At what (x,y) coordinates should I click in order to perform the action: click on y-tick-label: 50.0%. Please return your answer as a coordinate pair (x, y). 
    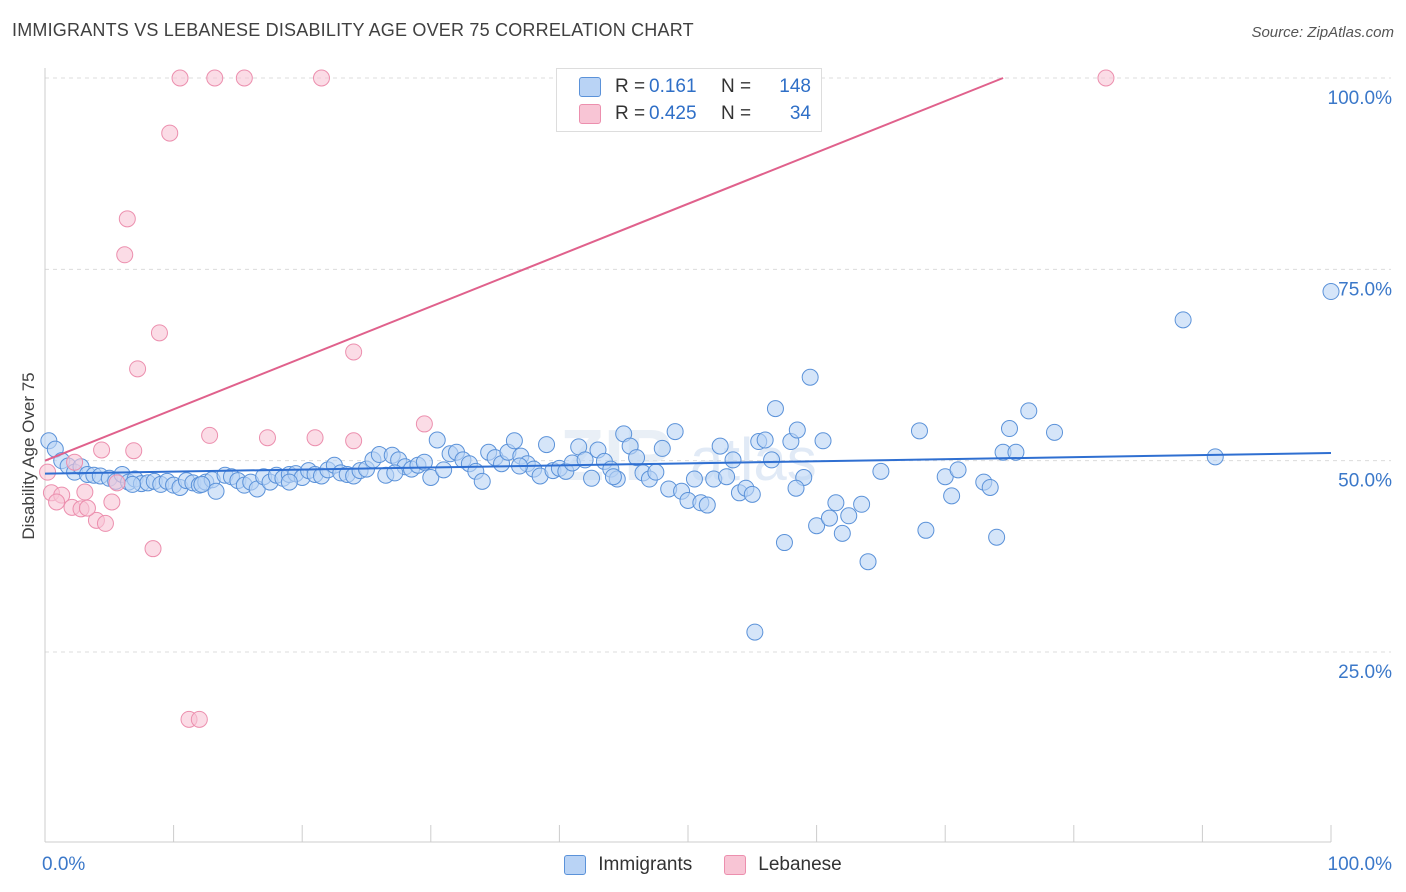
    Looking at the image, I should click on (1365, 481).